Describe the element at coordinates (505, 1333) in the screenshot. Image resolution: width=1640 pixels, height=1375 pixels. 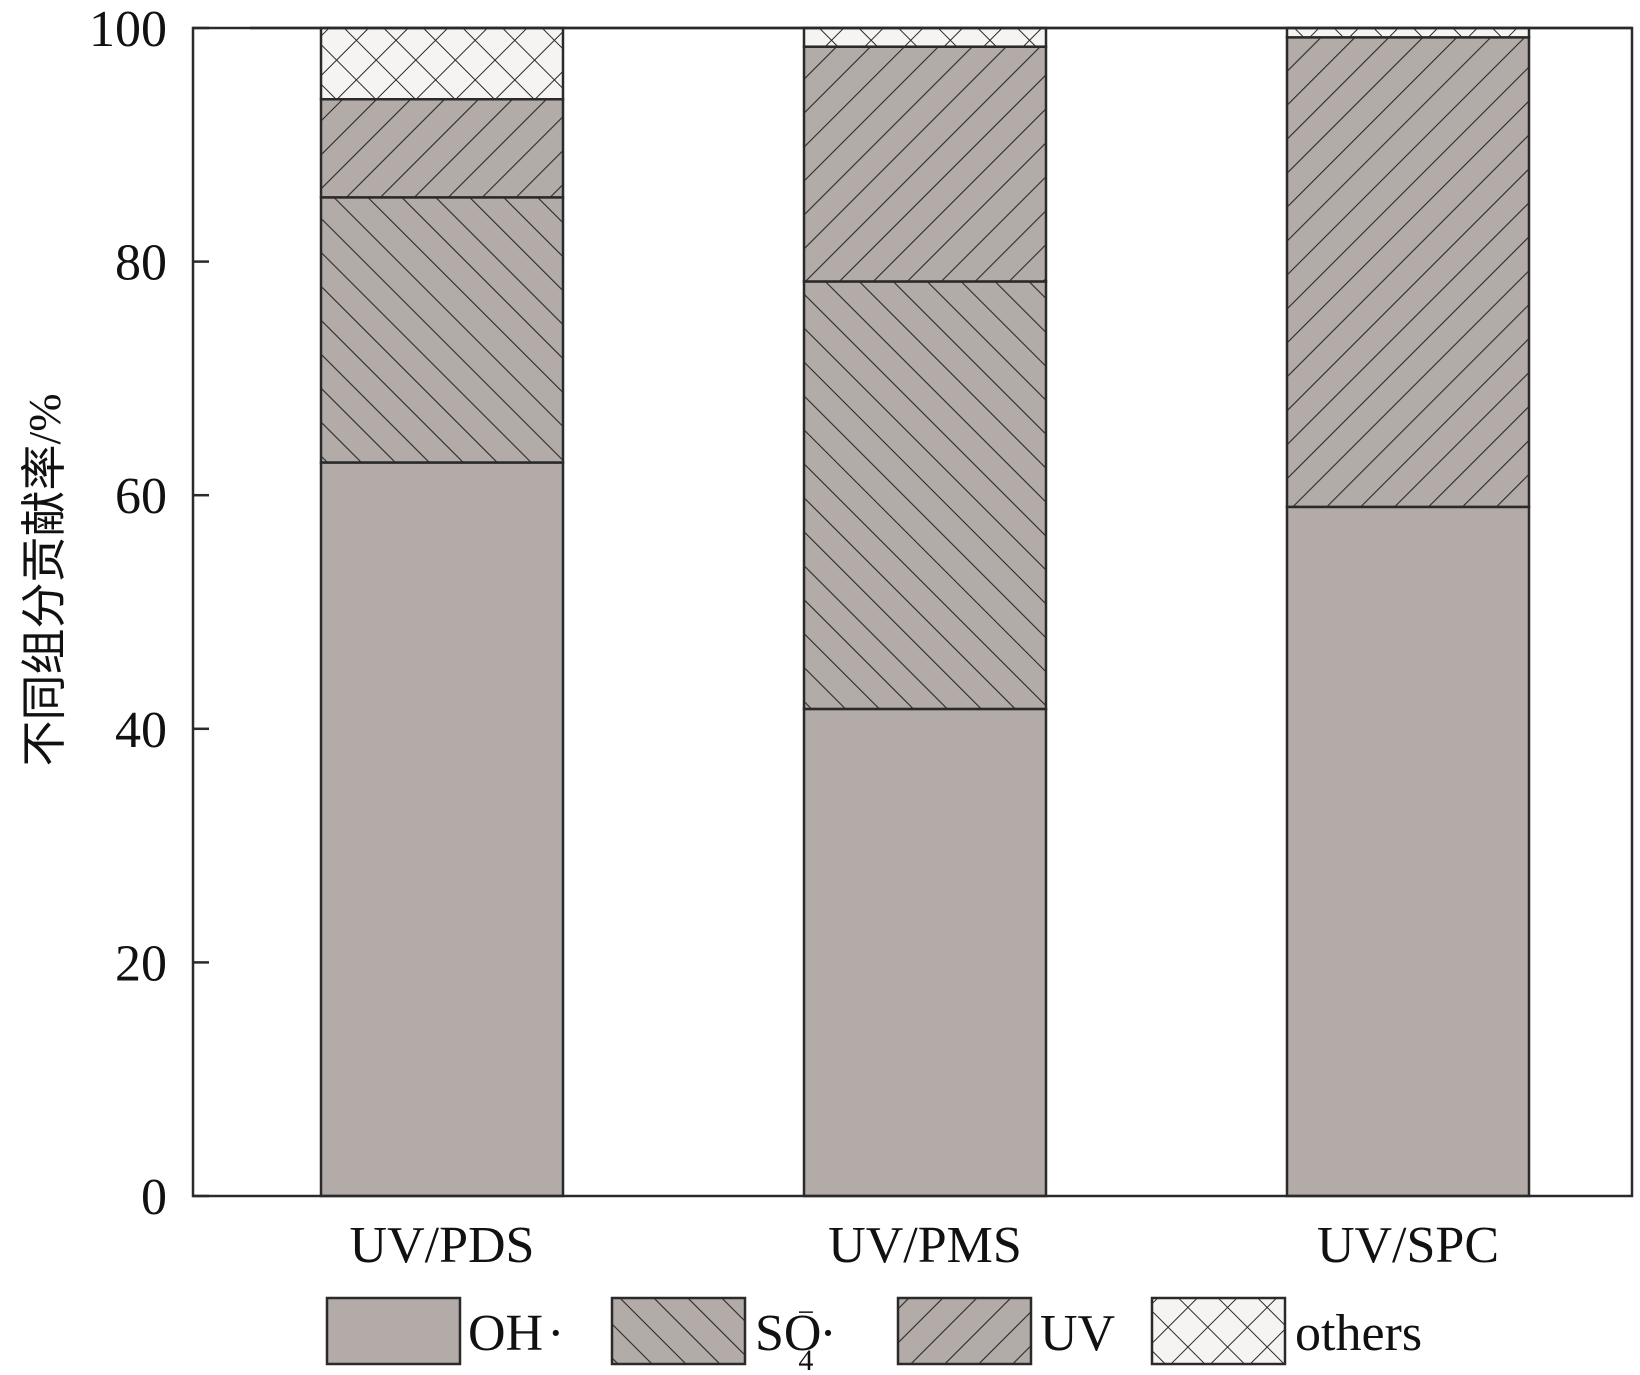
I see `legend-oh-text: OH` at that location.